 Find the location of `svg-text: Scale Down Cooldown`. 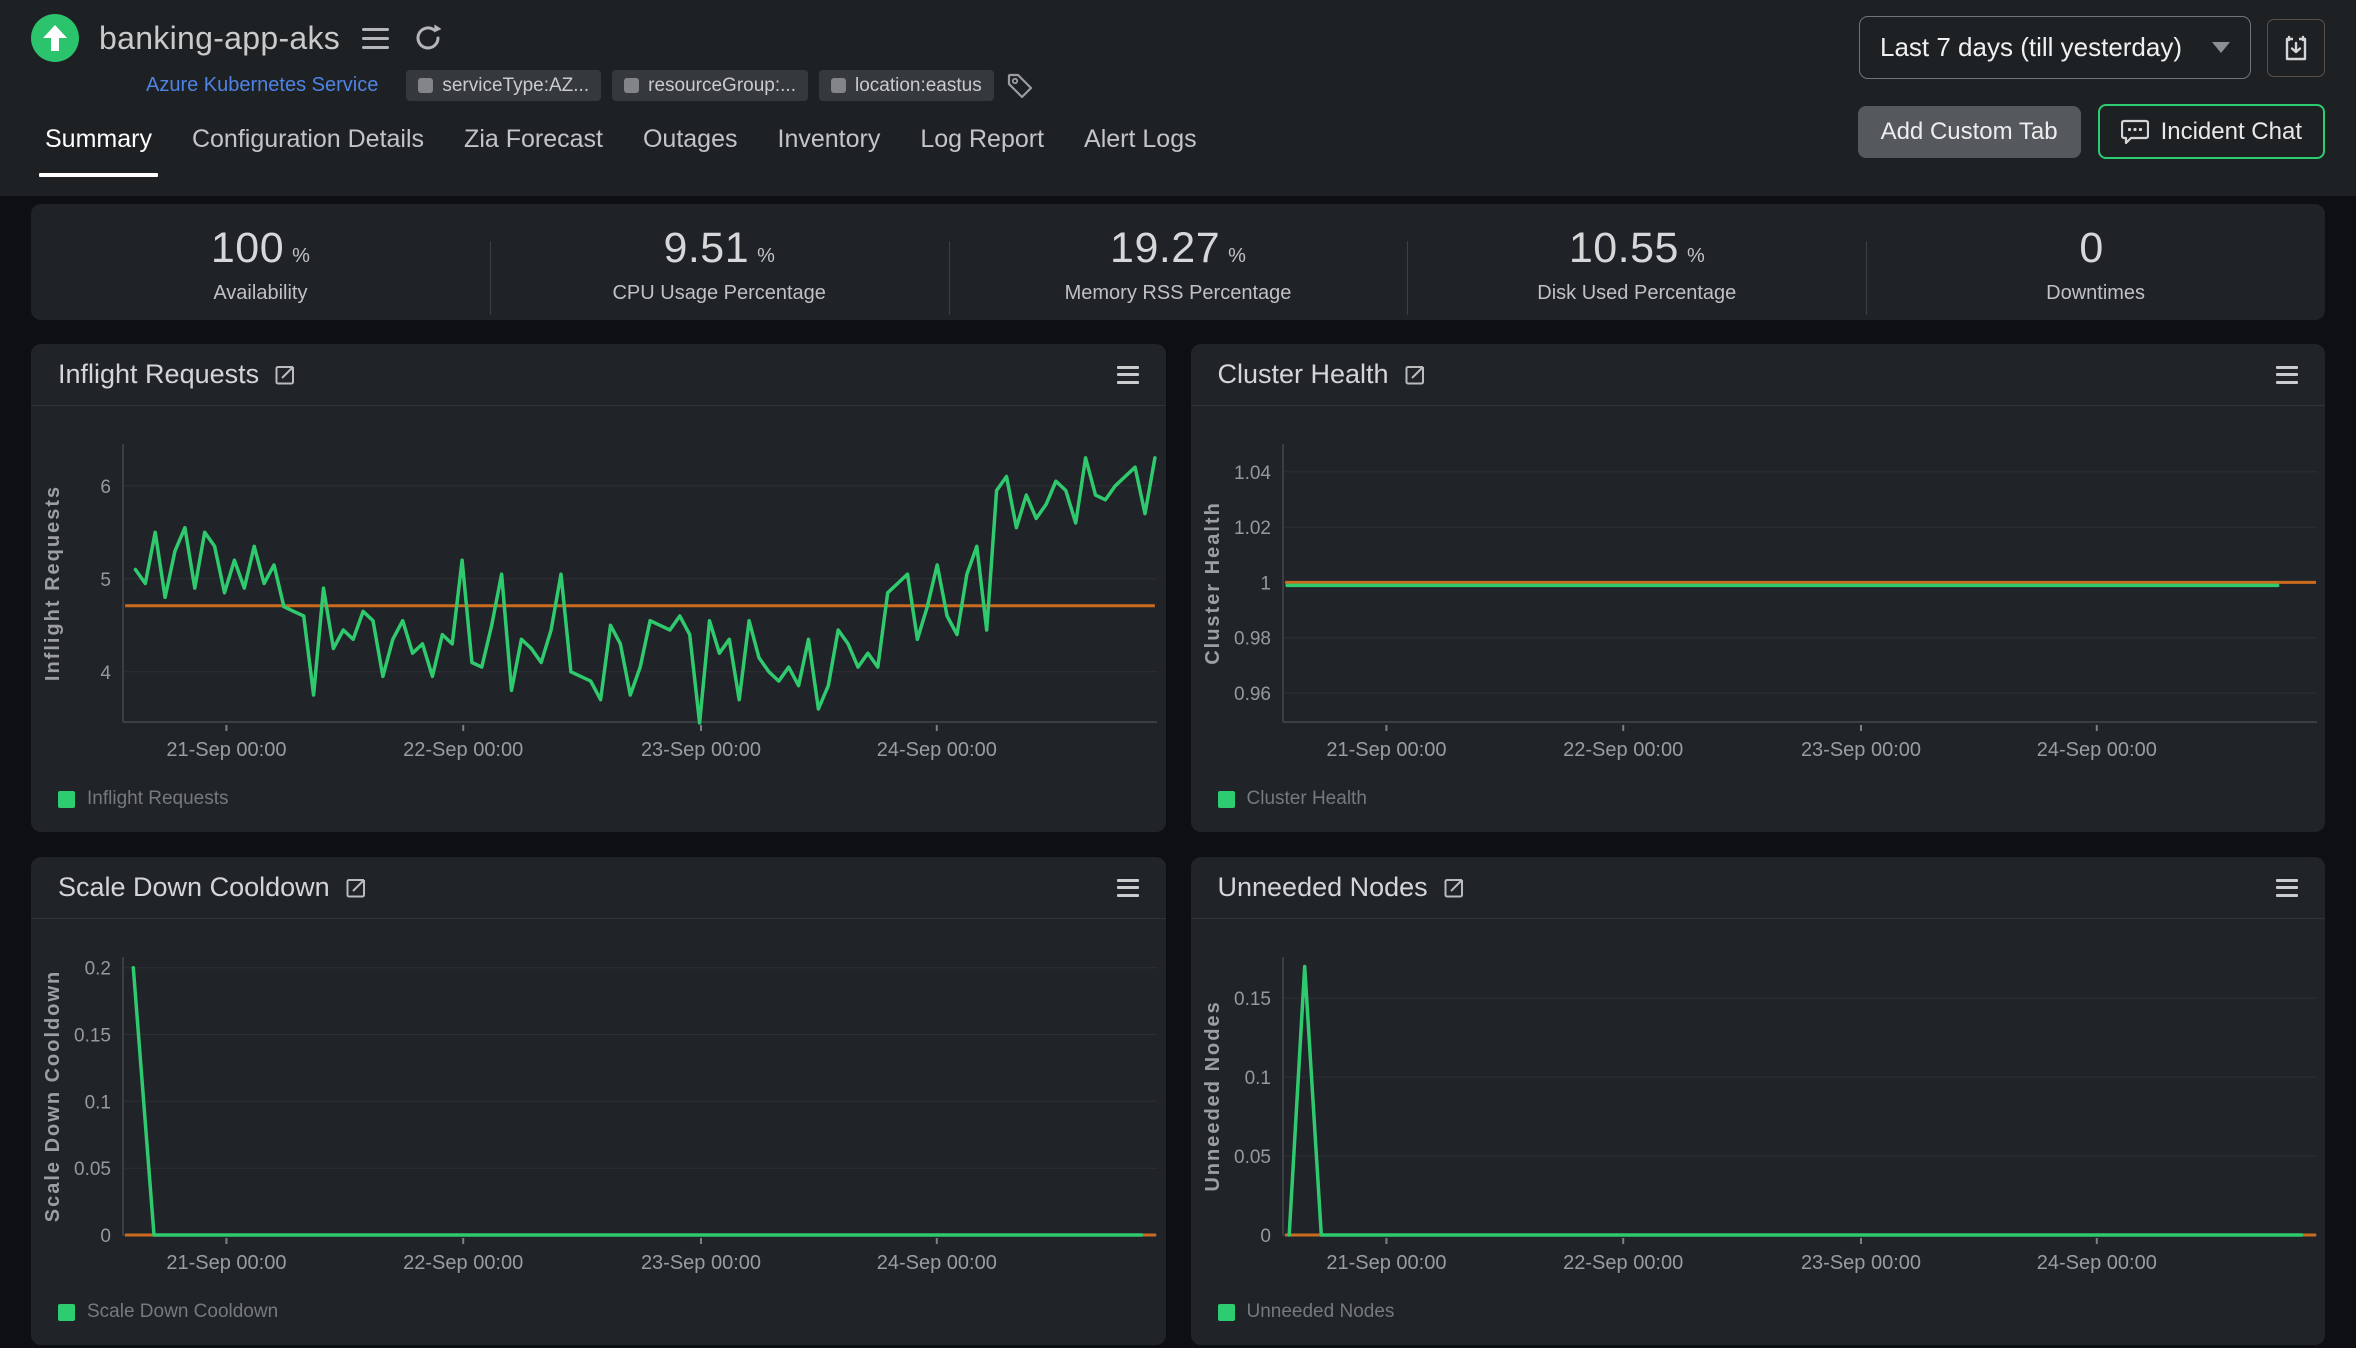

svg-text: Scale Down Cooldown is located at coordinates (53, 1096).